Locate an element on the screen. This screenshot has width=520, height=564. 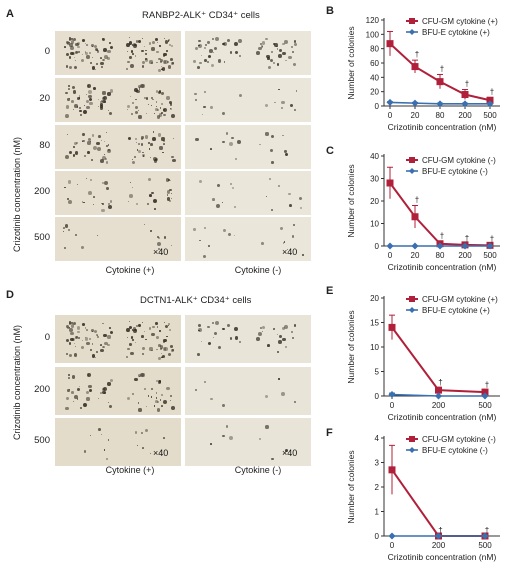
y-tick-label: 120 is located at coordinates (373, 20).